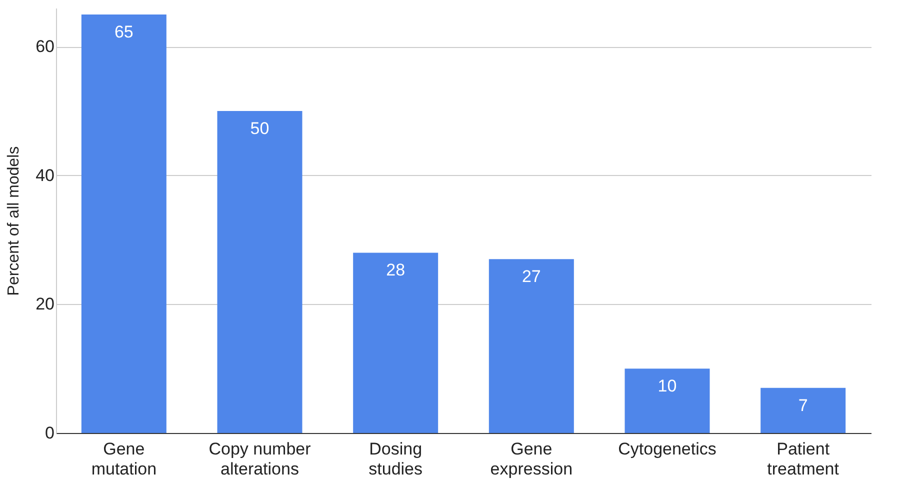  What do you see at coordinates (260, 459) in the screenshot?
I see `x-tick-label: Copy number alterations` at bounding box center [260, 459].